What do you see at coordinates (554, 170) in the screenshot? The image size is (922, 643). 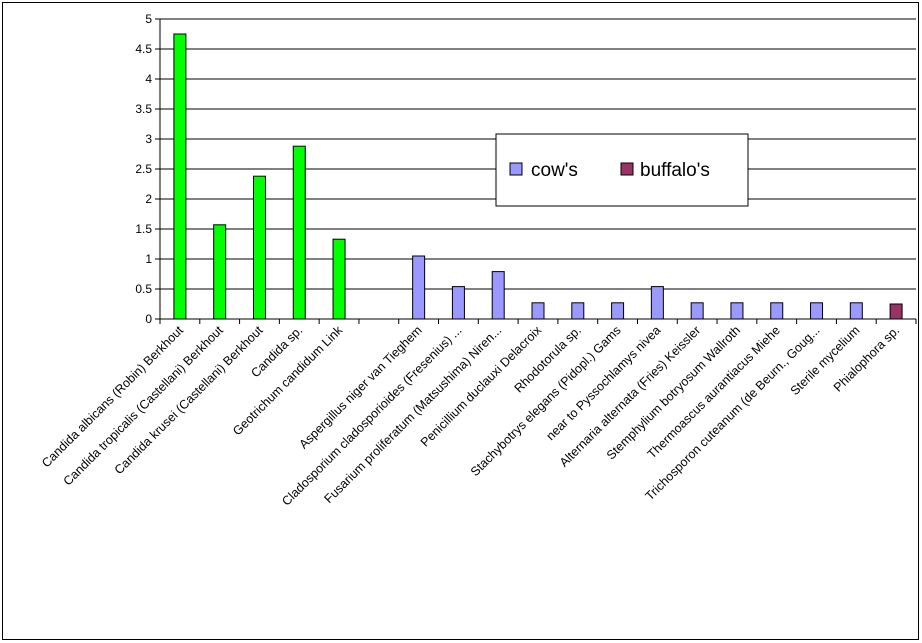 I see `legend-label: cow's` at bounding box center [554, 170].